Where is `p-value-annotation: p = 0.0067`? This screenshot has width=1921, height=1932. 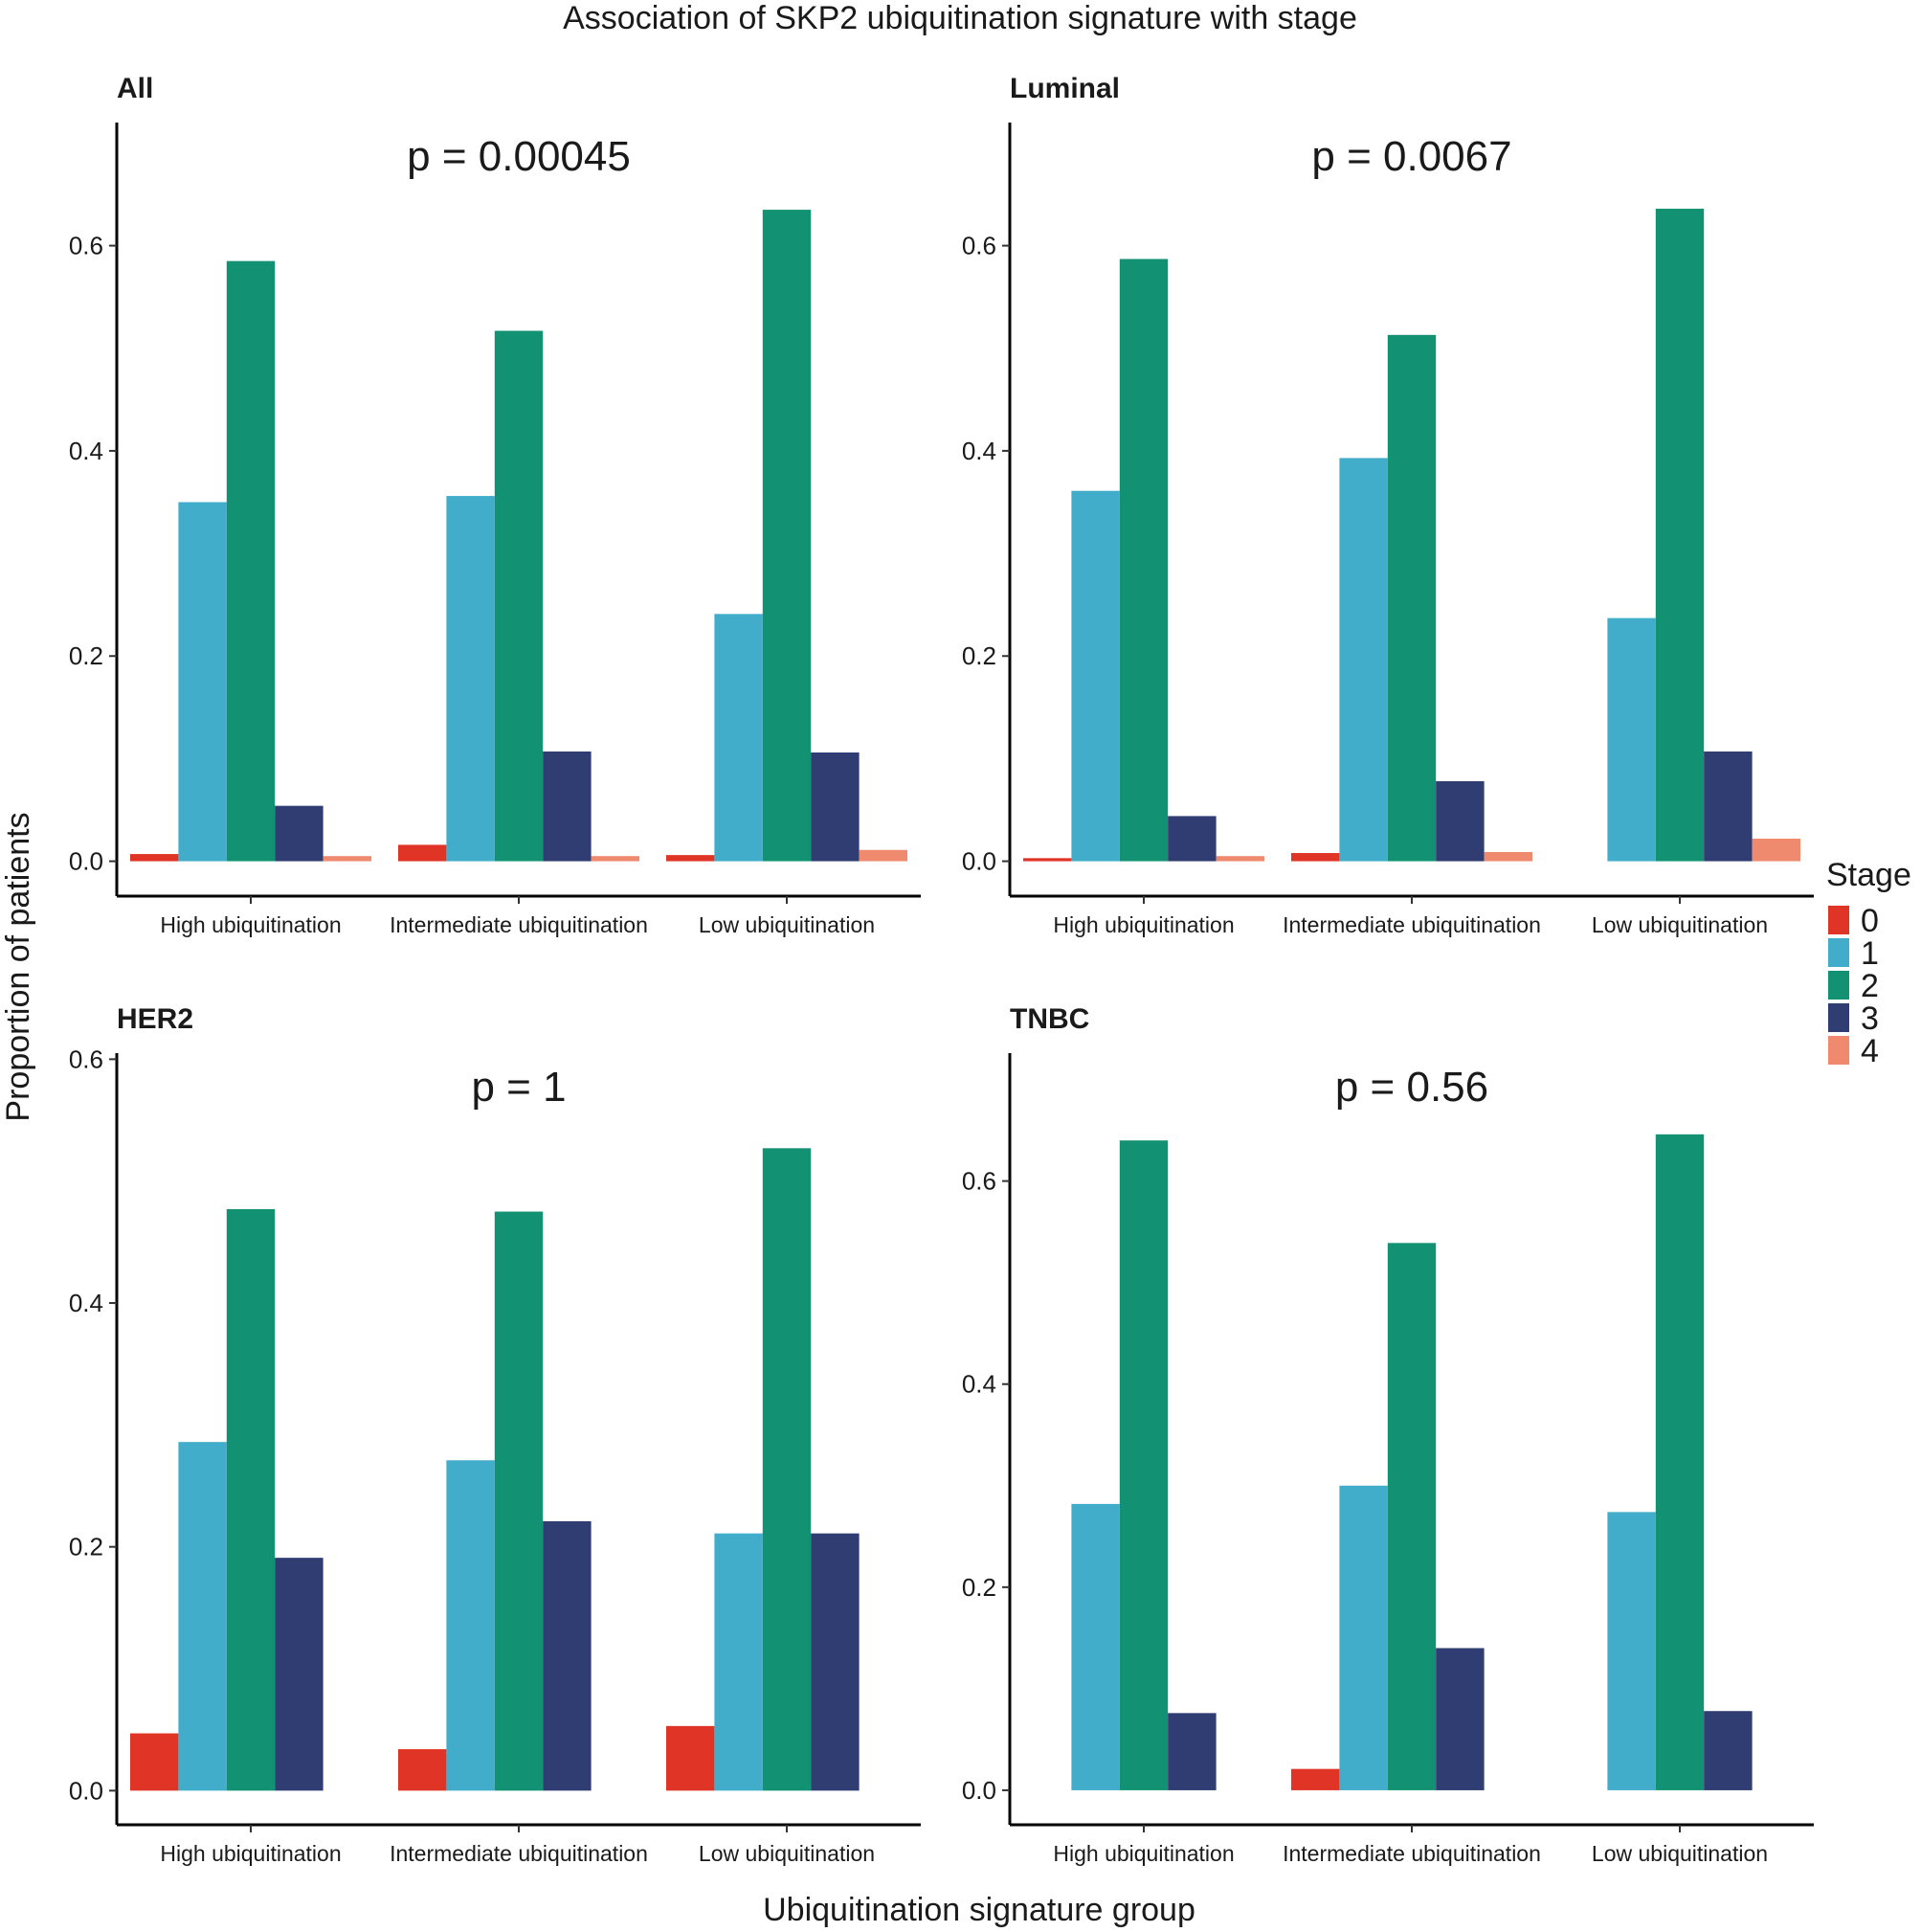 p-value-annotation: p = 0.0067 is located at coordinates (1411, 156).